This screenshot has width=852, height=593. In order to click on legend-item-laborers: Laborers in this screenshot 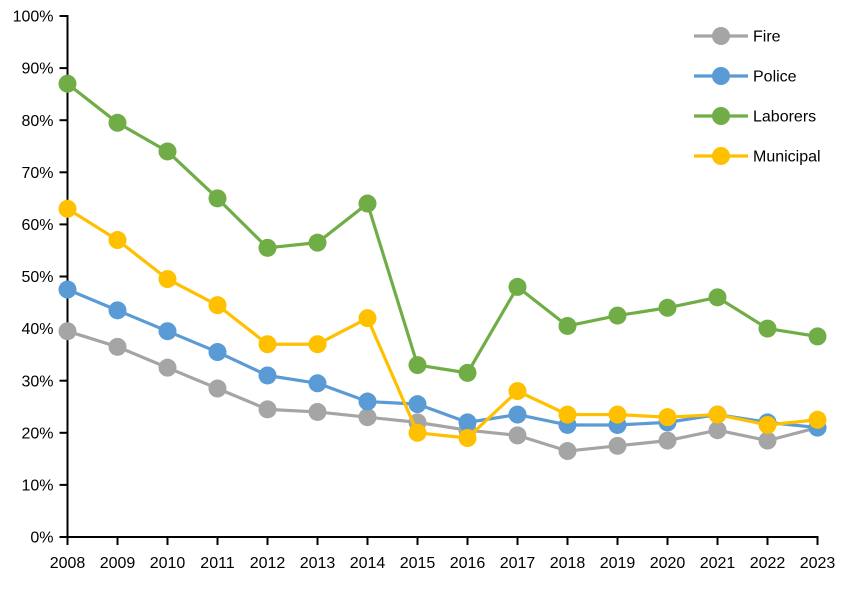, I will do `click(755, 116)`.